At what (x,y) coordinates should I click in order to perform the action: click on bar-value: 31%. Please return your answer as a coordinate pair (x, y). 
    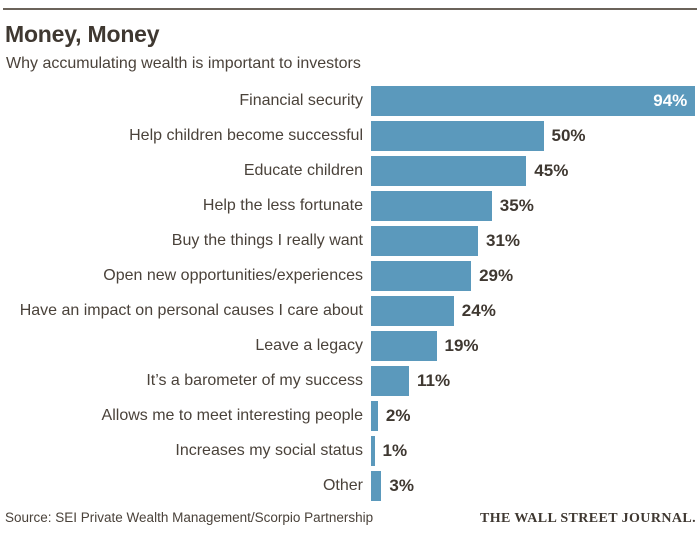
    Looking at the image, I should click on (503, 240).